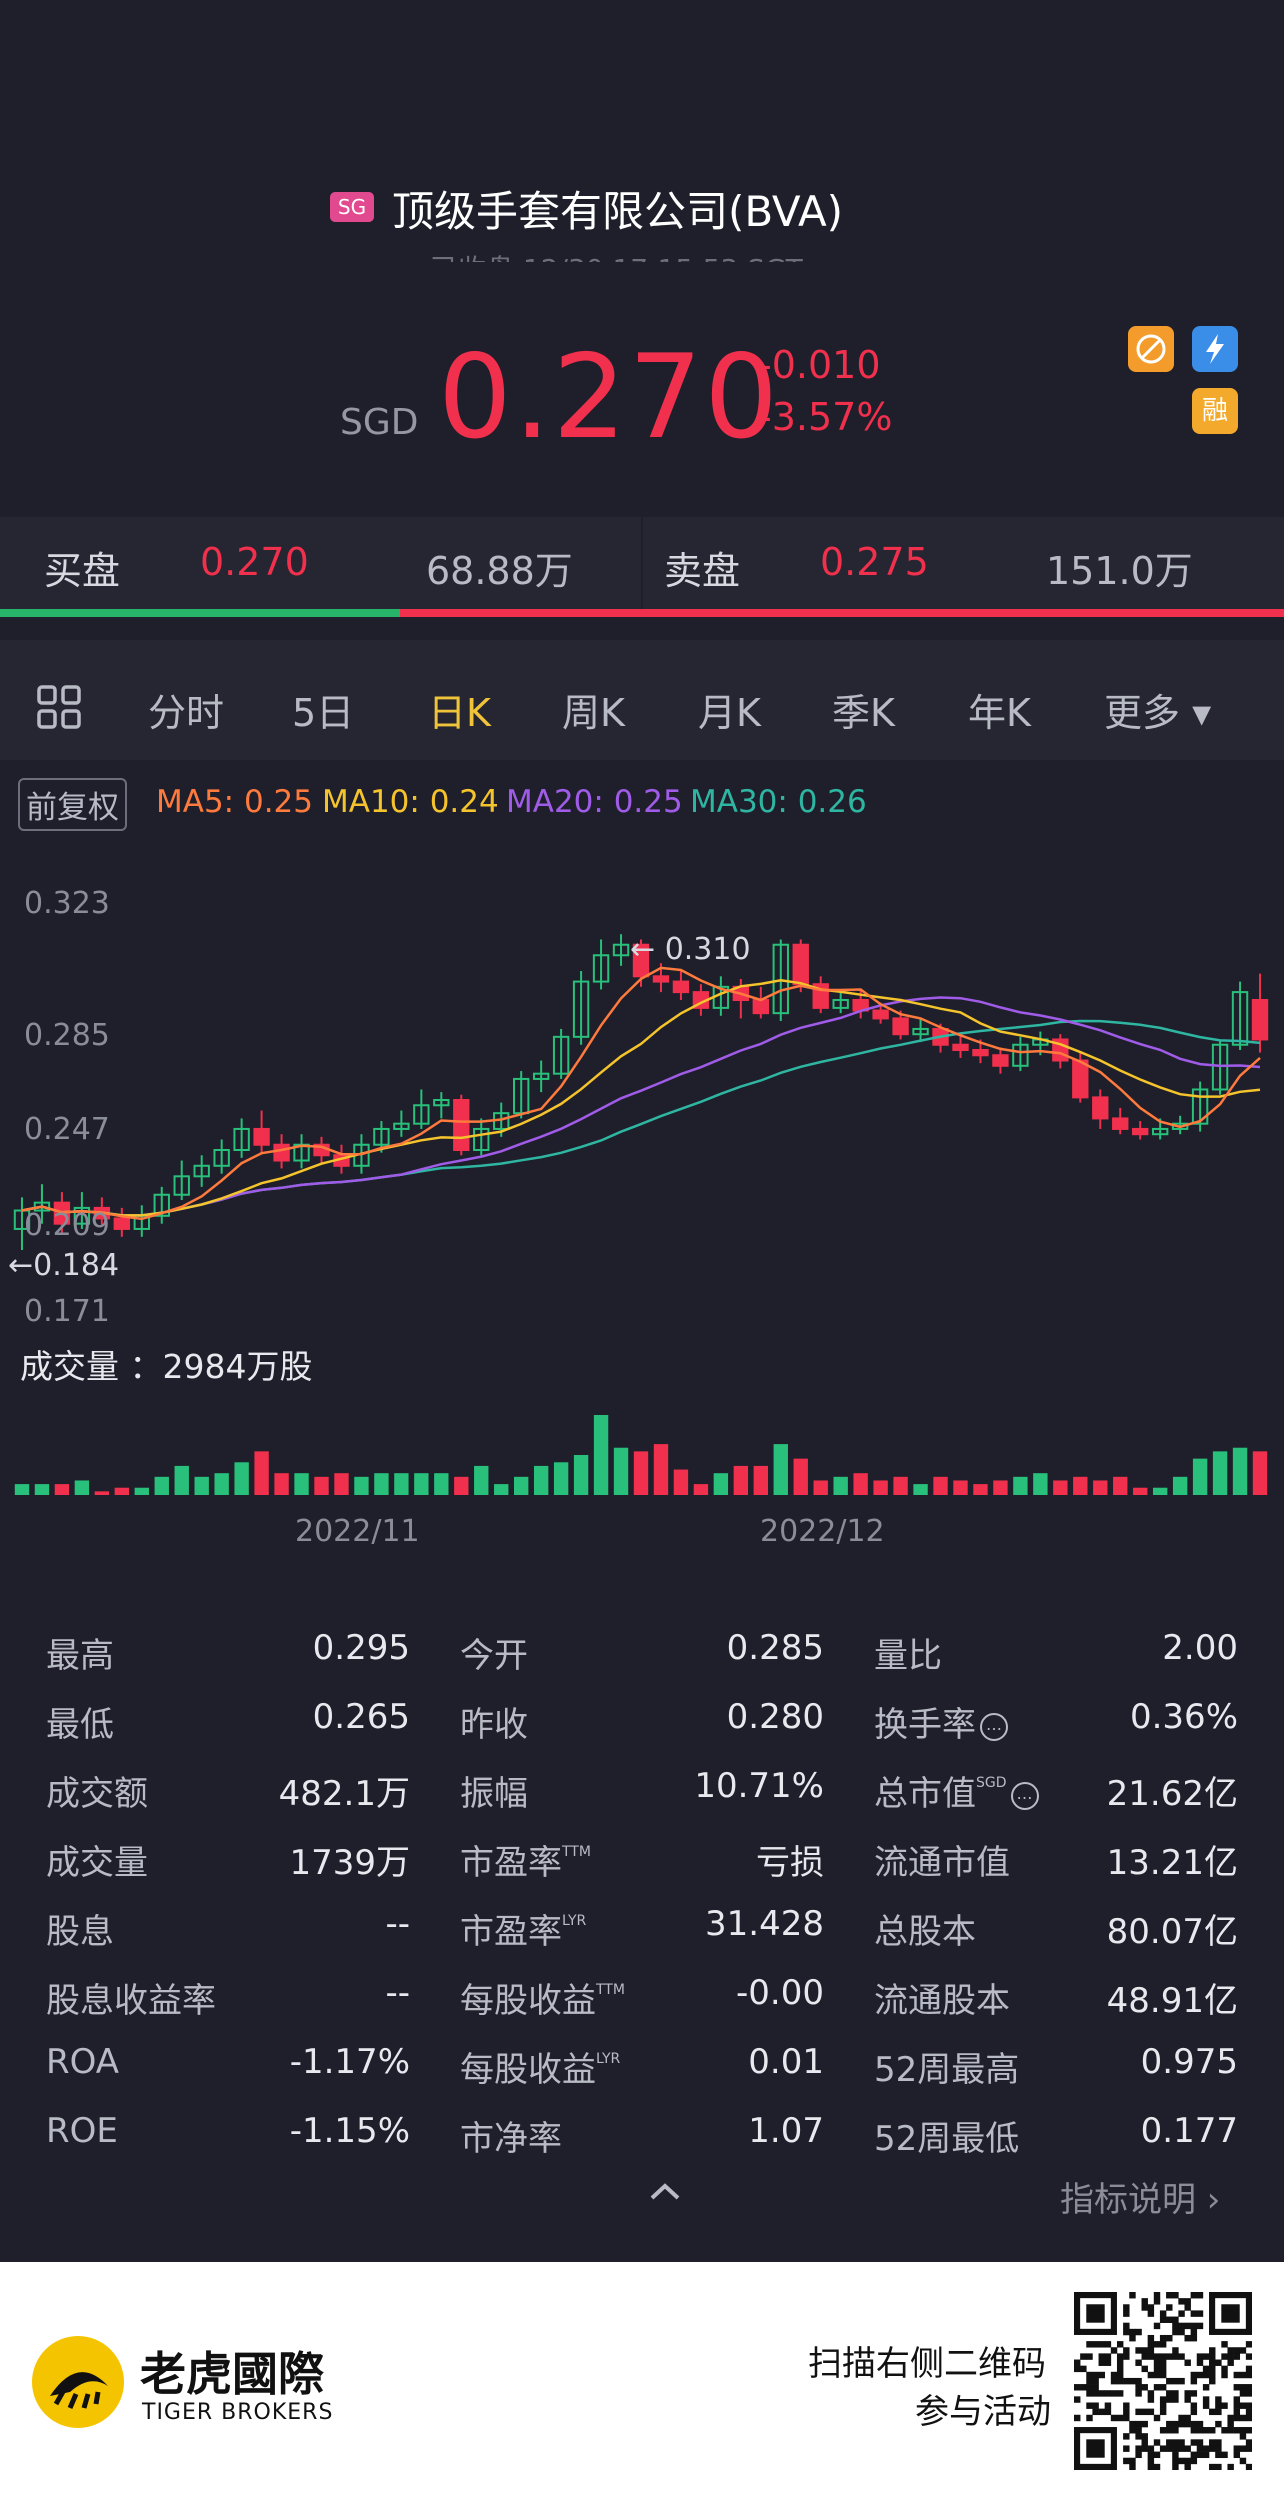  Describe the element at coordinates (702, 571) in the screenshot. I see `ask-label: 卖盘` at that location.